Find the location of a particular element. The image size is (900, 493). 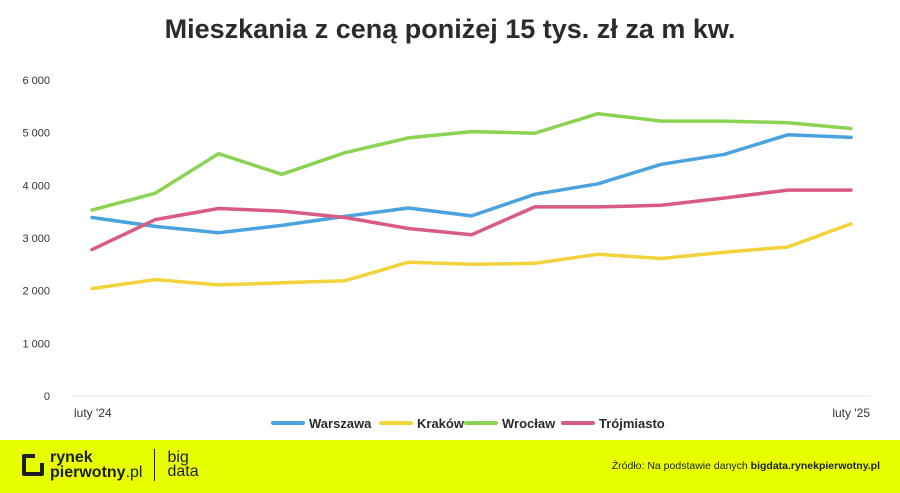

legend-label: Warszawa is located at coordinates (340, 423).